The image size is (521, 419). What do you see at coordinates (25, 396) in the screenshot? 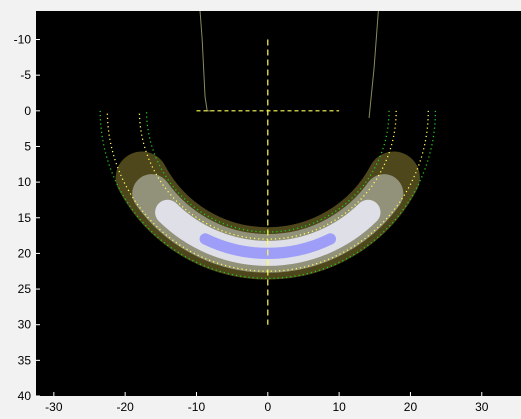
I see `y-tick-label: 40` at bounding box center [25, 396].